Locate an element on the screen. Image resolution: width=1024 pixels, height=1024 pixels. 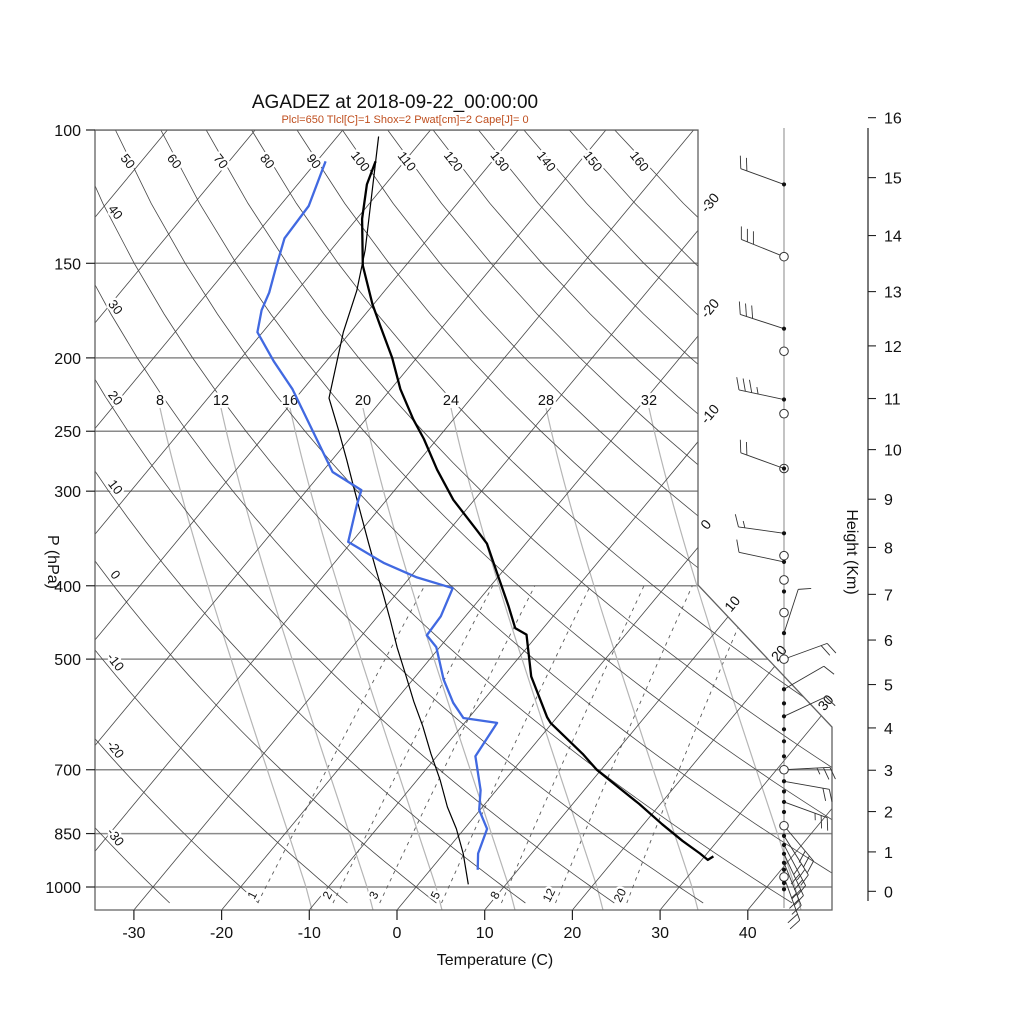
moist-adiabat-label: 24 is located at coordinates (451, 401).